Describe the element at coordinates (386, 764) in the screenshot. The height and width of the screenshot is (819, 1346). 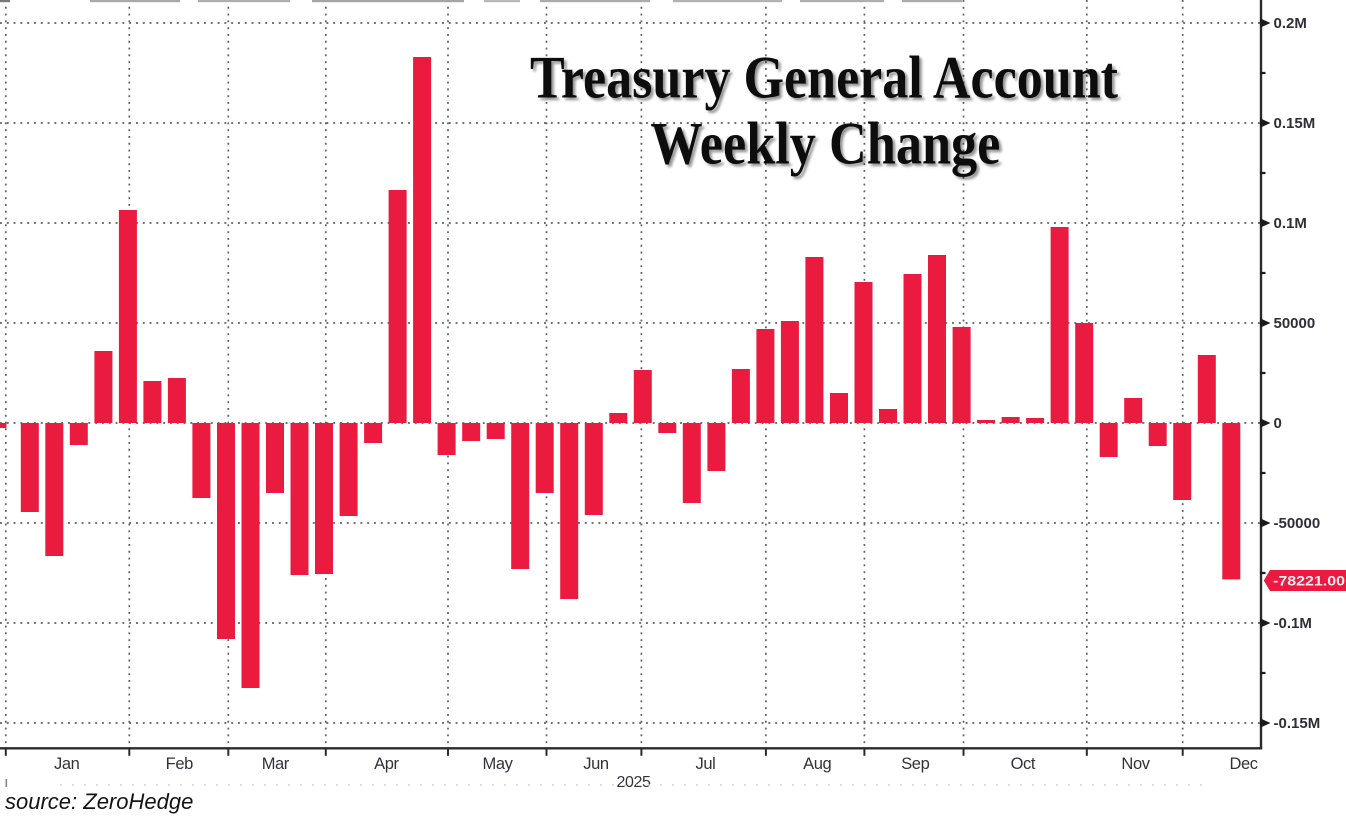
I see `svg-text: Apr` at that location.